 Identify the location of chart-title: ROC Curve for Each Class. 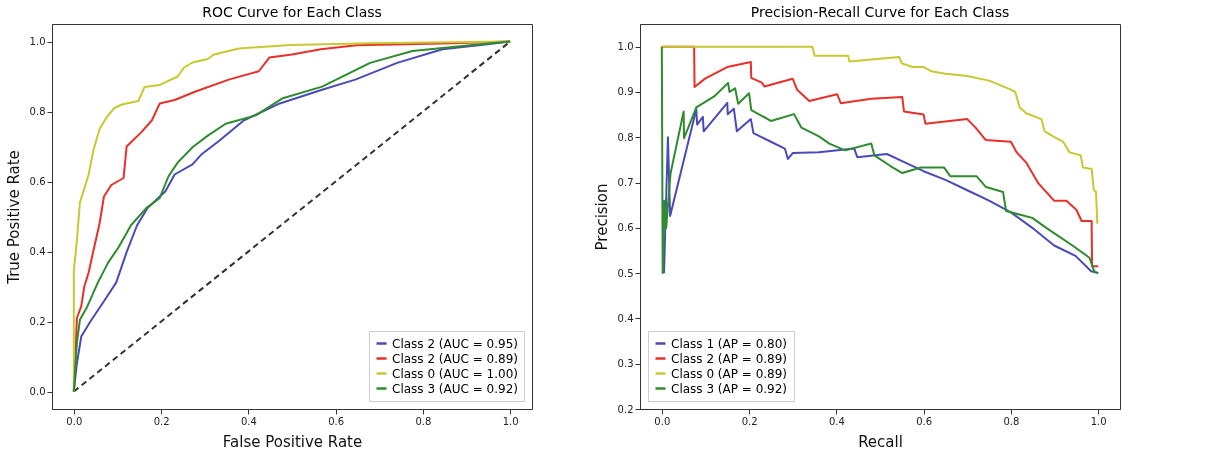
(292, 12).